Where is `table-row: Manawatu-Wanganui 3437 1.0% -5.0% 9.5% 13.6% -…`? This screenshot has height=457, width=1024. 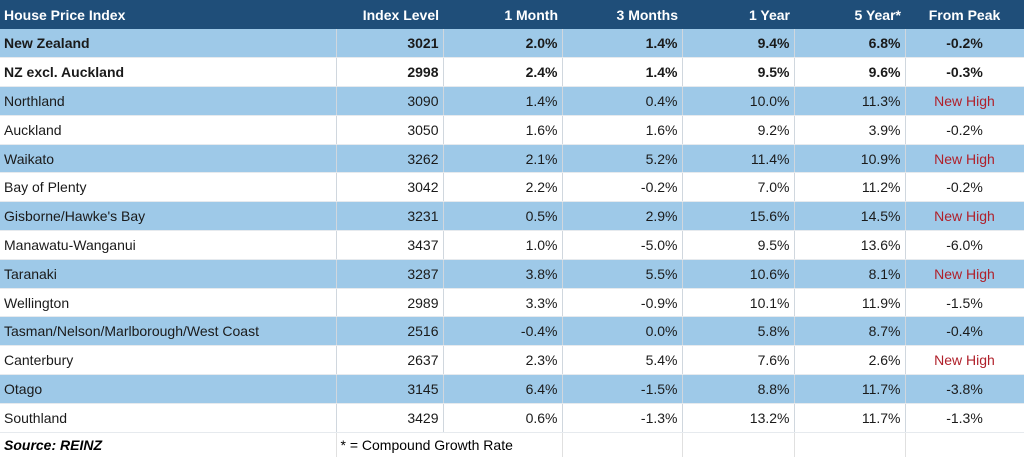
table-row: Manawatu-Wanganui 3437 1.0% -5.0% 9.5% 13.6% -… is located at coordinates (512, 245).